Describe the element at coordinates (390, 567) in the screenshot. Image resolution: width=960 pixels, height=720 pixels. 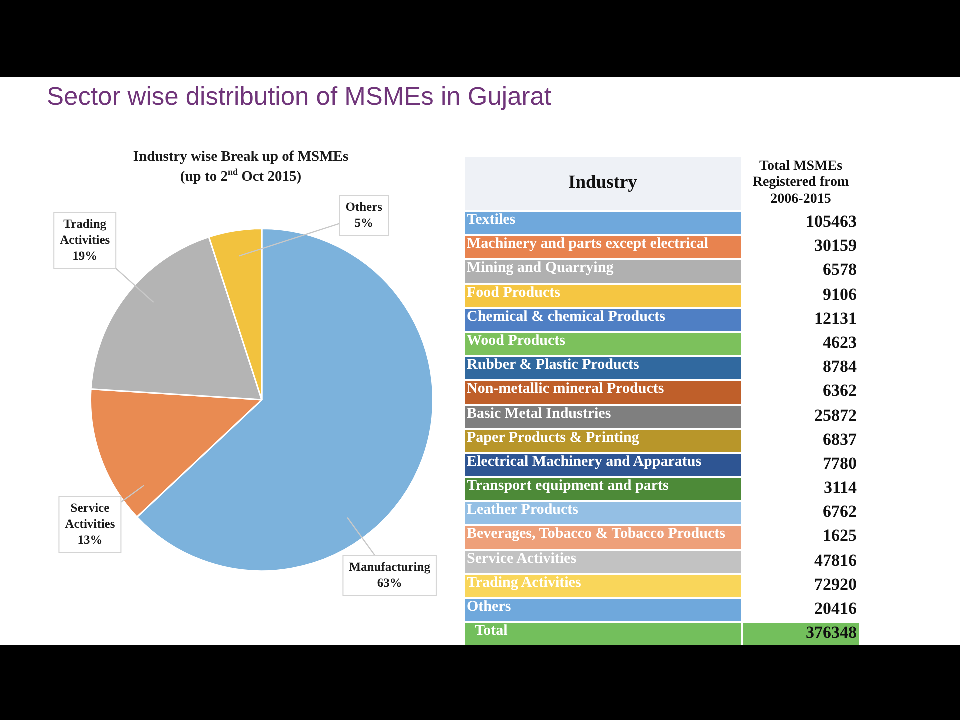
I see `slice-label: Manufacturing` at that location.